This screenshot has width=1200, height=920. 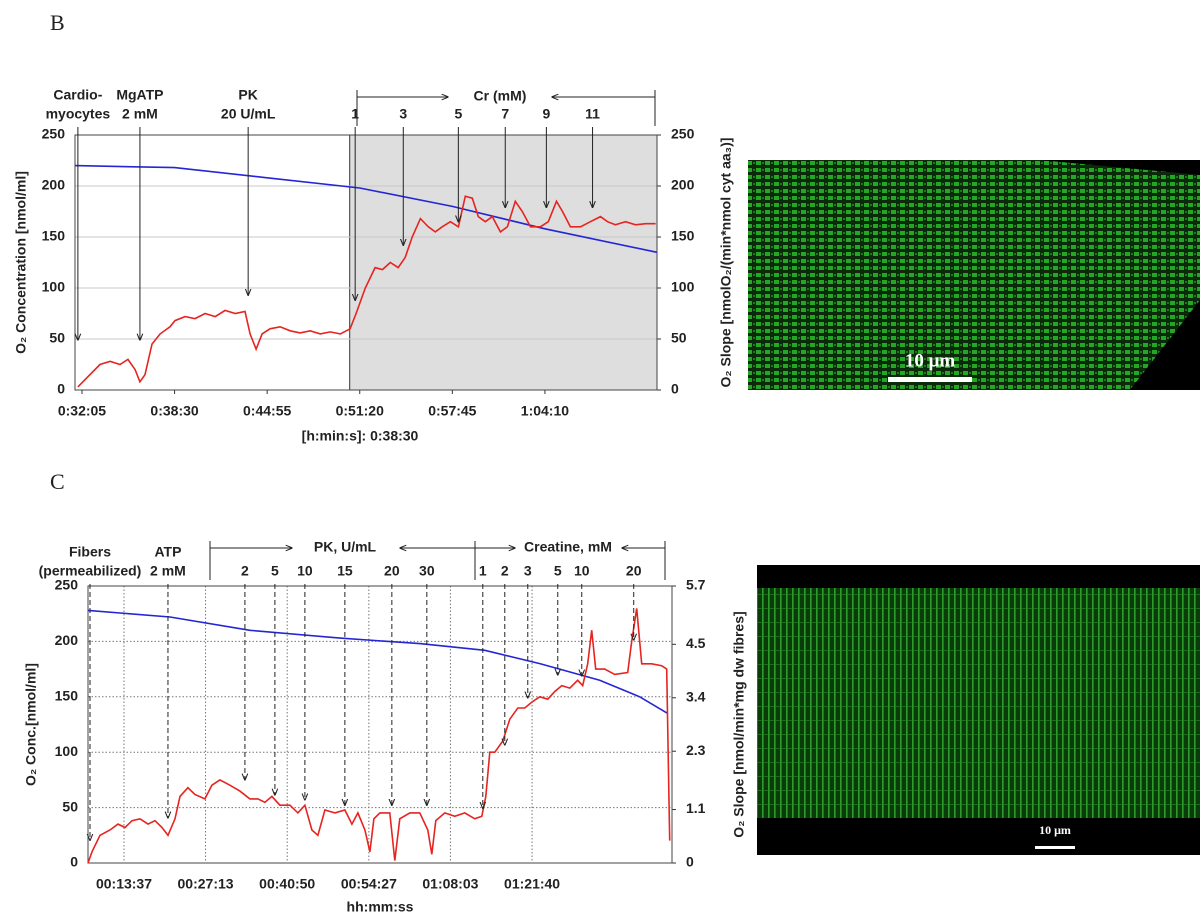 I want to click on y-axis-label: O₂ Conc.[nmol/ml], so click(x=31, y=724).